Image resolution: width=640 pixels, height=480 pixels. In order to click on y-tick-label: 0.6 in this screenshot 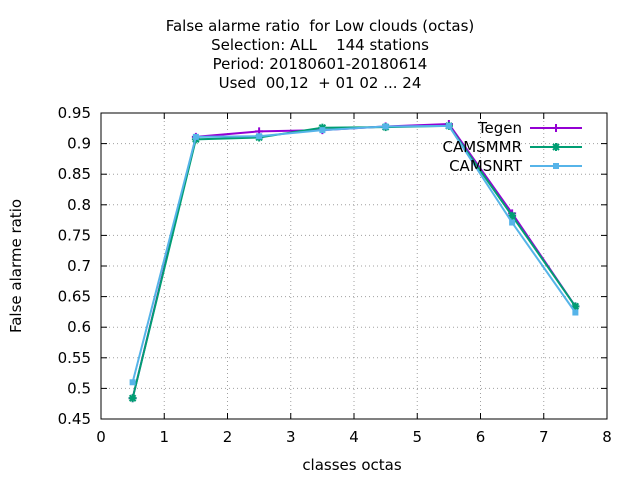, I will do `click(79, 327)`.